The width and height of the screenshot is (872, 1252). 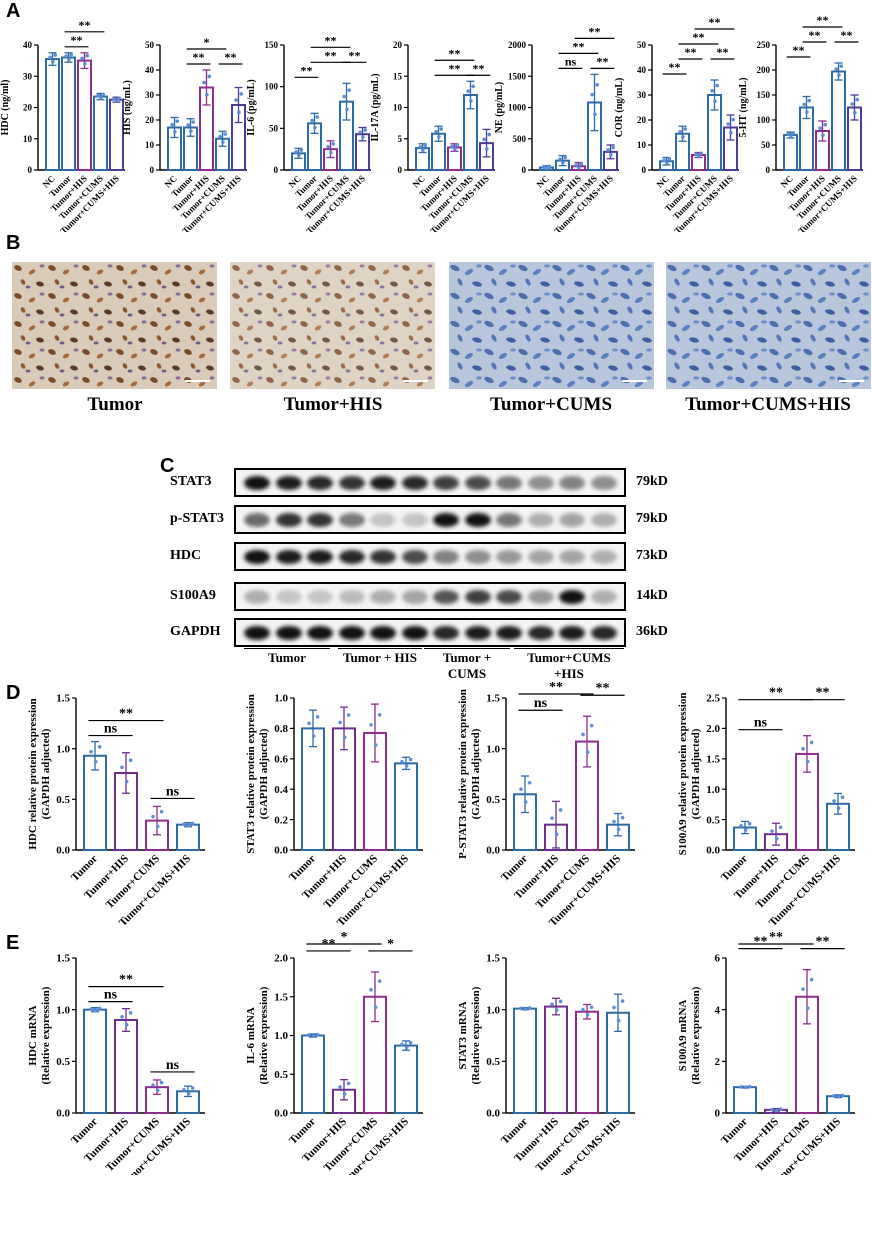 I want to click on blot-group-label-0: Tumor, so click(x=287, y=657).